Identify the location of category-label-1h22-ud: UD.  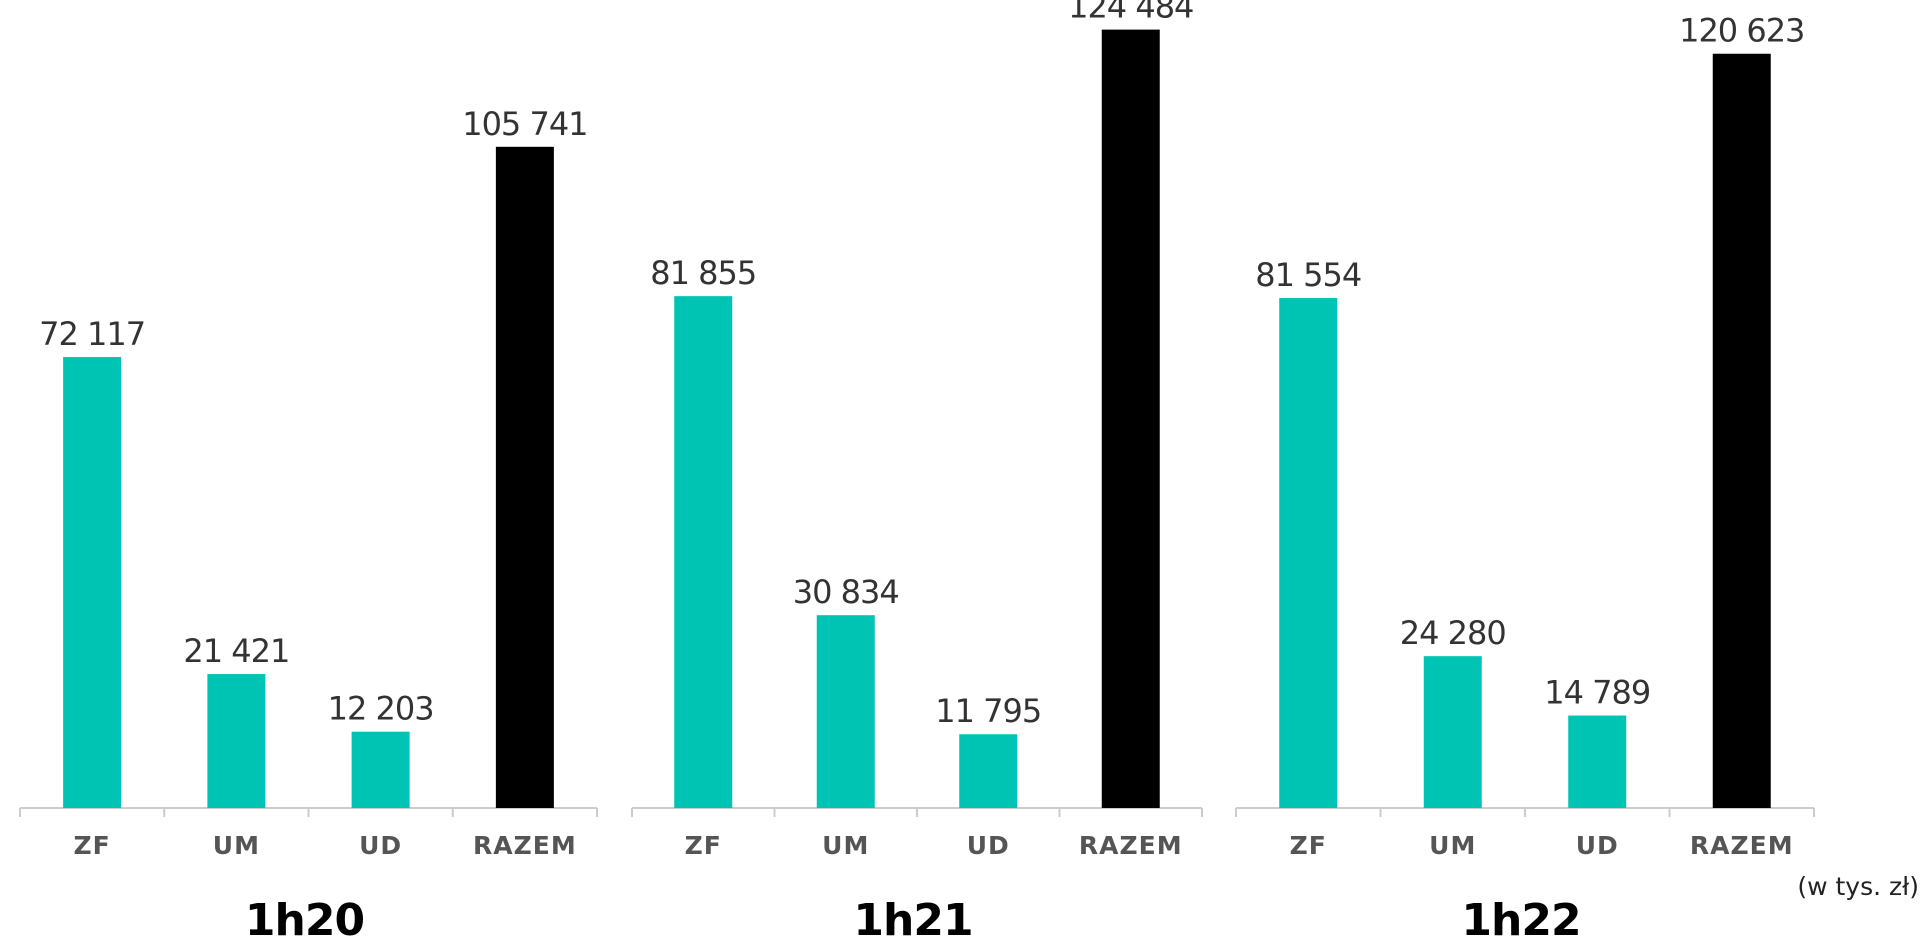
(1597, 845).